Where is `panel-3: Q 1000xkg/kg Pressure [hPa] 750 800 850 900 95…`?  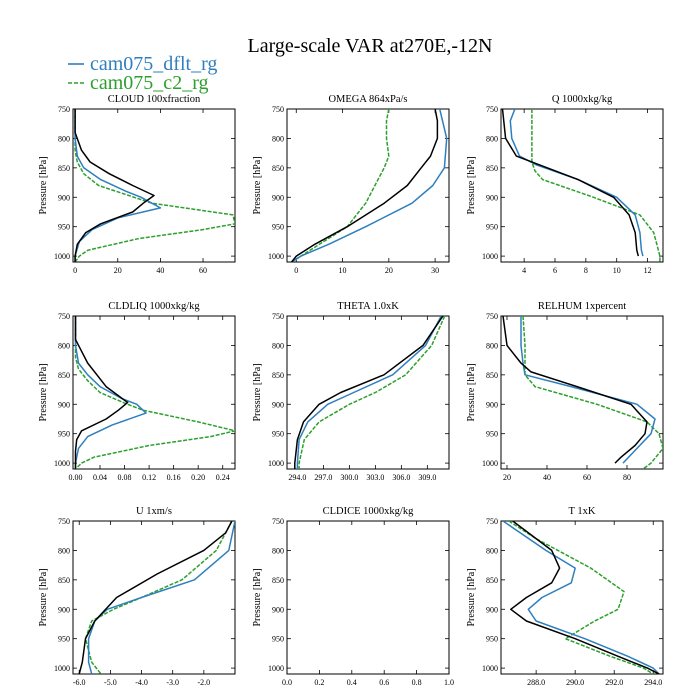
panel-3: Q 1000xkg/kg Pressure [hPa] 750 800 850 900 95… is located at coordinates (565, 184).